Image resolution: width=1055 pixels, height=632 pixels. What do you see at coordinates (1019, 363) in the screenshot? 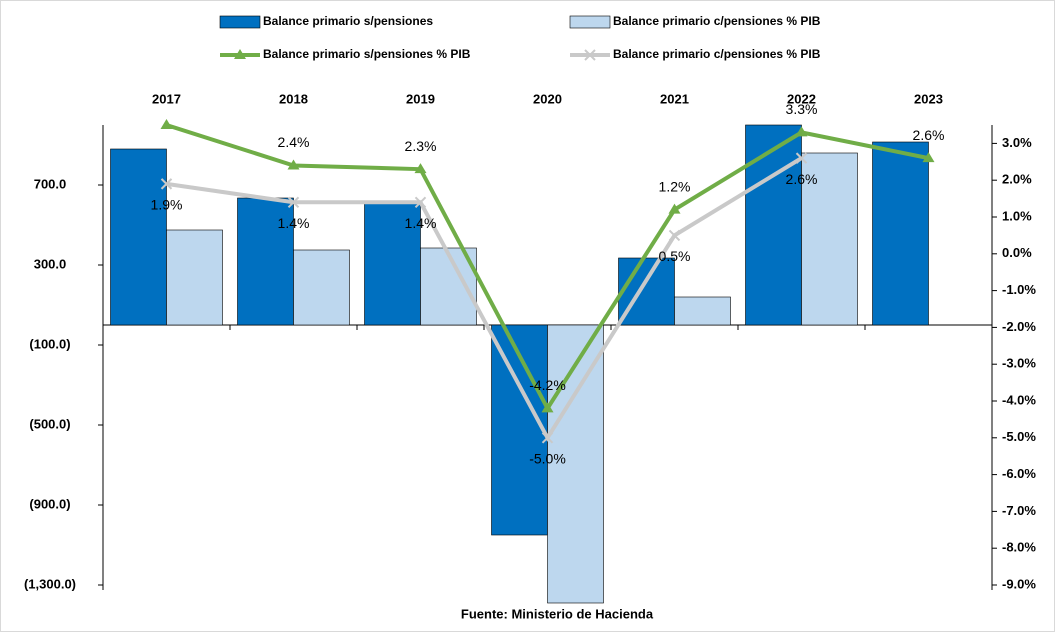
I see `y2-tick-label: -3.0%` at bounding box center [1019, 363].